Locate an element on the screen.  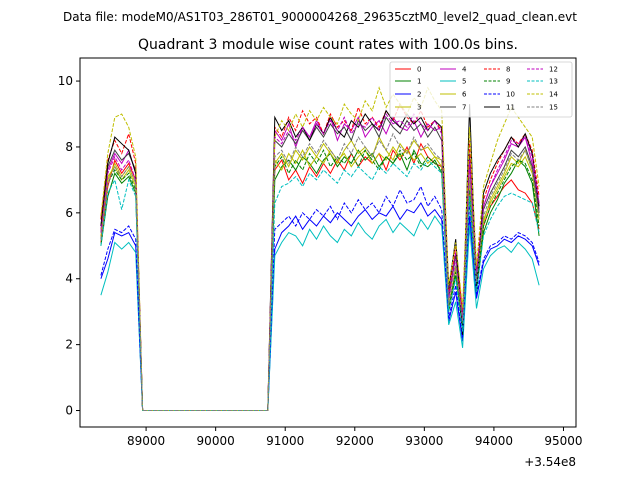
legend-label-2: 2 is located at coordinates (419, 95).